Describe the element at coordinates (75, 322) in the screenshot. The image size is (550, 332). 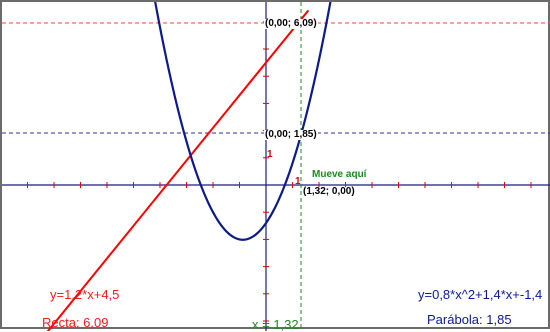
I see `line-value: Recta: 6,09` at that location.